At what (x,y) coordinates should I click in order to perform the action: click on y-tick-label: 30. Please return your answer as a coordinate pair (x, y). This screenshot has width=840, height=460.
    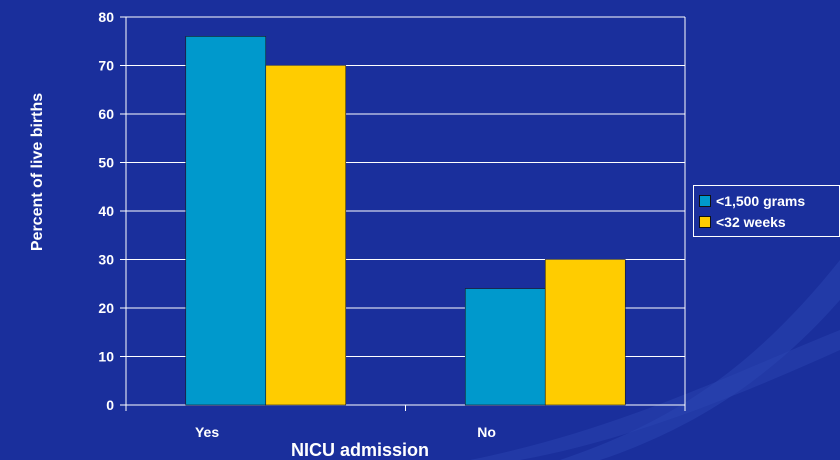
    Looking at the image, I should click on (106, 260).